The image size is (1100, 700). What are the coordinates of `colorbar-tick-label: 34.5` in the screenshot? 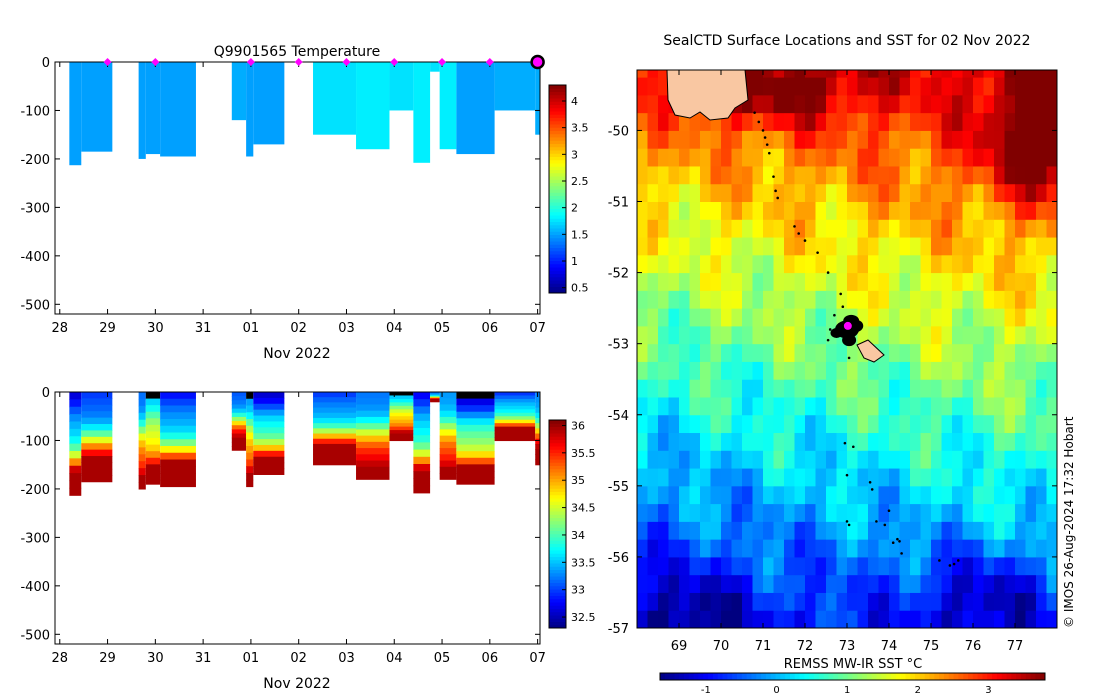 It's located at (583, 508).